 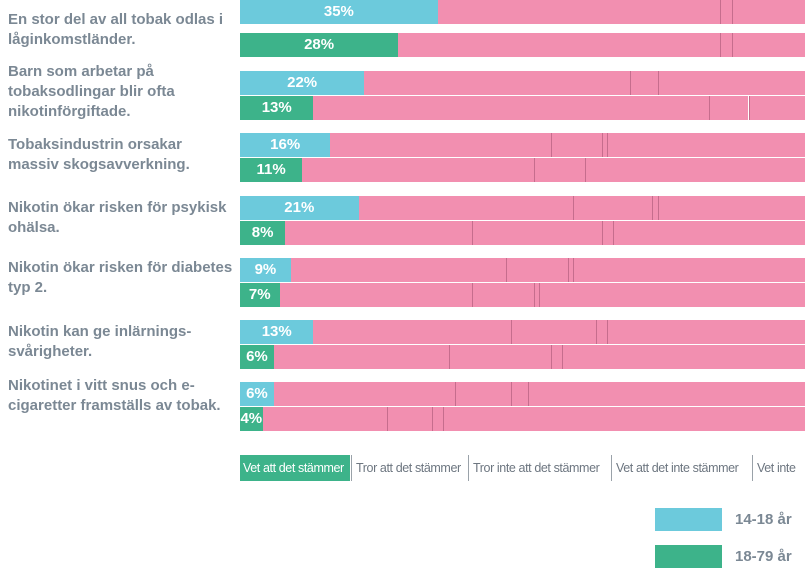 What do you see at coordinates (779, 468) in the screenshot?
I see `answer-legend: Vet inte` at bounding box center [779, 468].